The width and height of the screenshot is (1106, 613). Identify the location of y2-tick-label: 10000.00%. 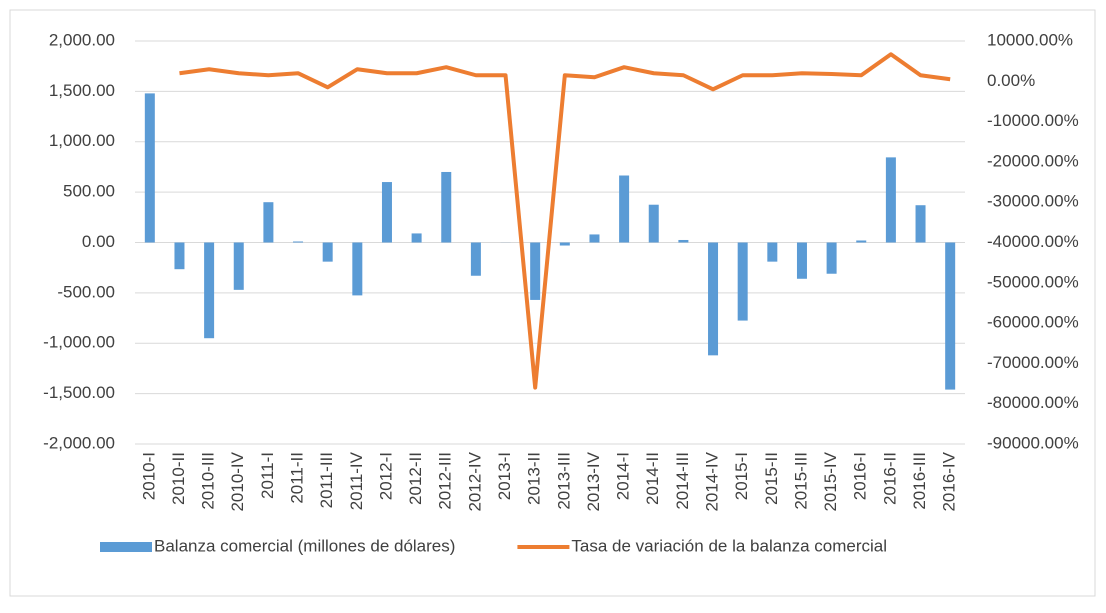
(1030, 39).